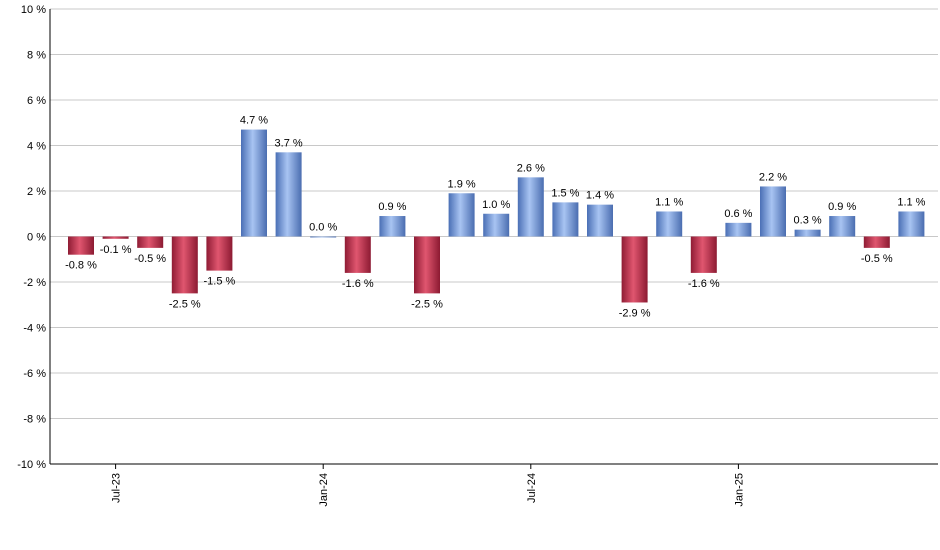  What do you see at coordinates (36, 101) in the screenshot?
I see `y-tick-label: 6 %` at bounding box center [36, 101].